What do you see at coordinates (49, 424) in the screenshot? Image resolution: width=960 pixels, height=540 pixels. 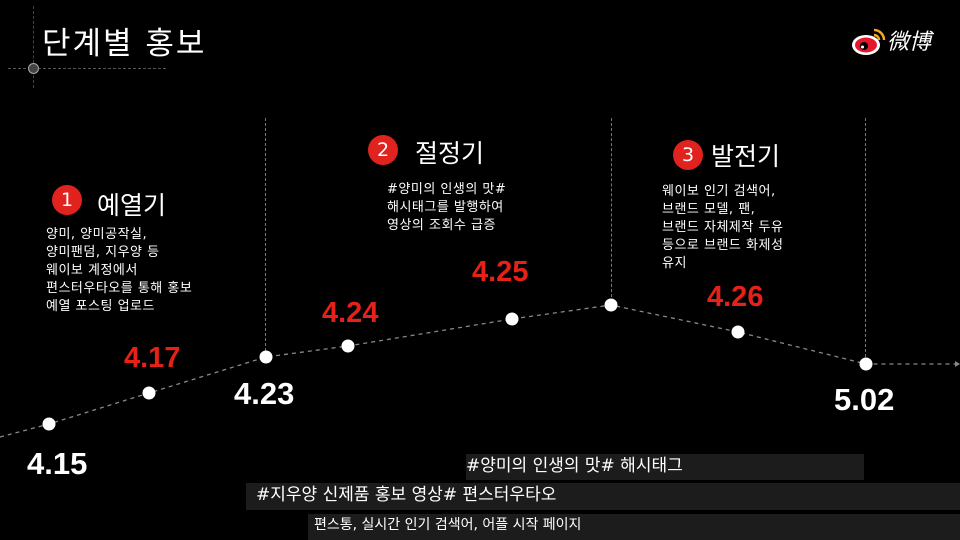 I see `timeline-point-4.15` at bounding box center [49, 424].